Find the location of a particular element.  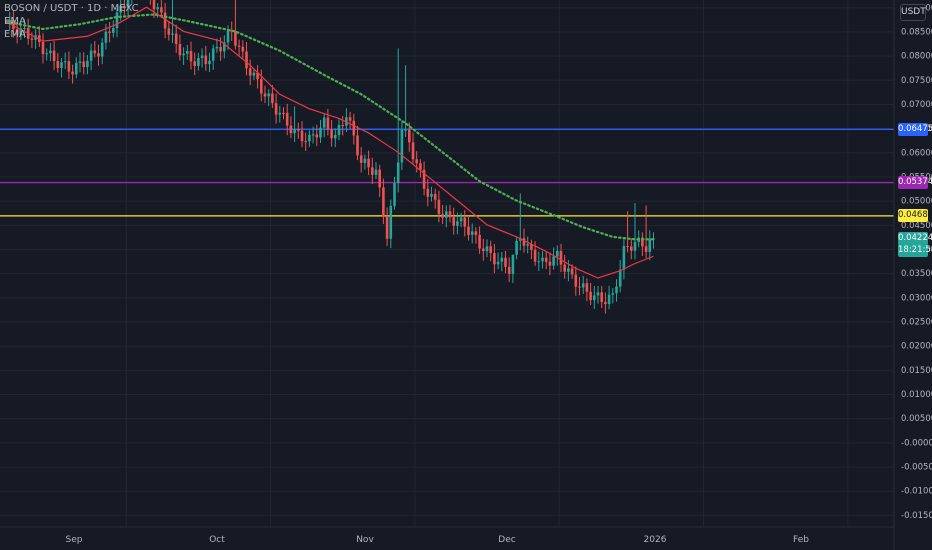

y-tick-label: -0.00000 is located at coordinates (916, 443).